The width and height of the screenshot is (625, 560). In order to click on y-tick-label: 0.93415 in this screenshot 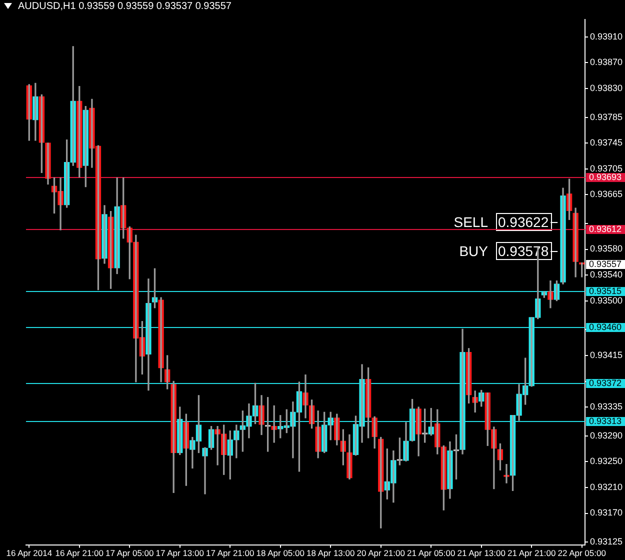, I will do `click(606, 355)`.